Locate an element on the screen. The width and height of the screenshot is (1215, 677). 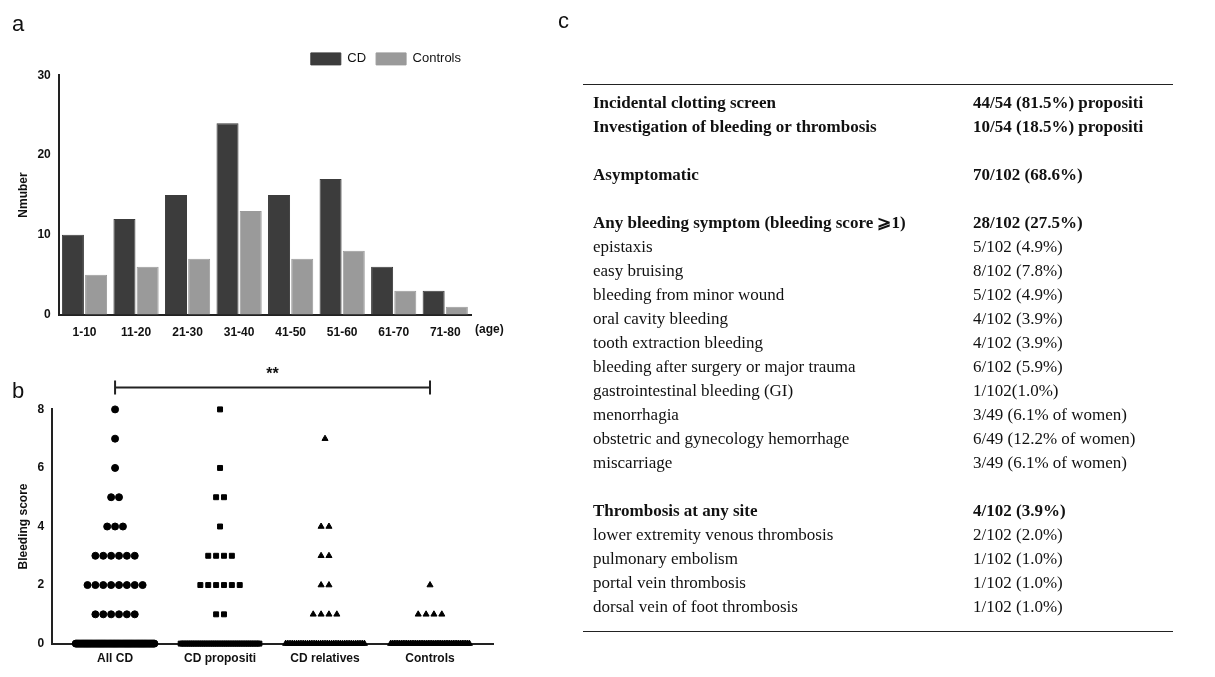
text: epistaxis is located at coordinates (623, 247).